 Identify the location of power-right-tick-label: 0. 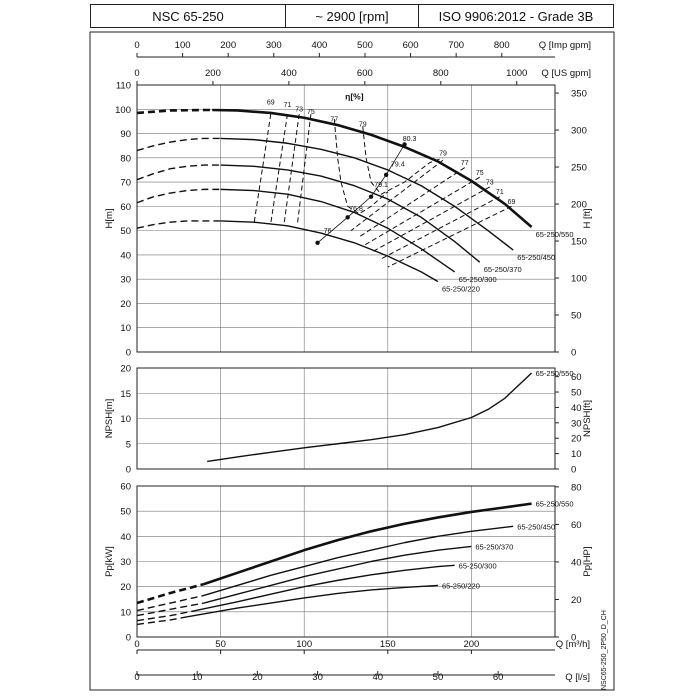
(573, 638).